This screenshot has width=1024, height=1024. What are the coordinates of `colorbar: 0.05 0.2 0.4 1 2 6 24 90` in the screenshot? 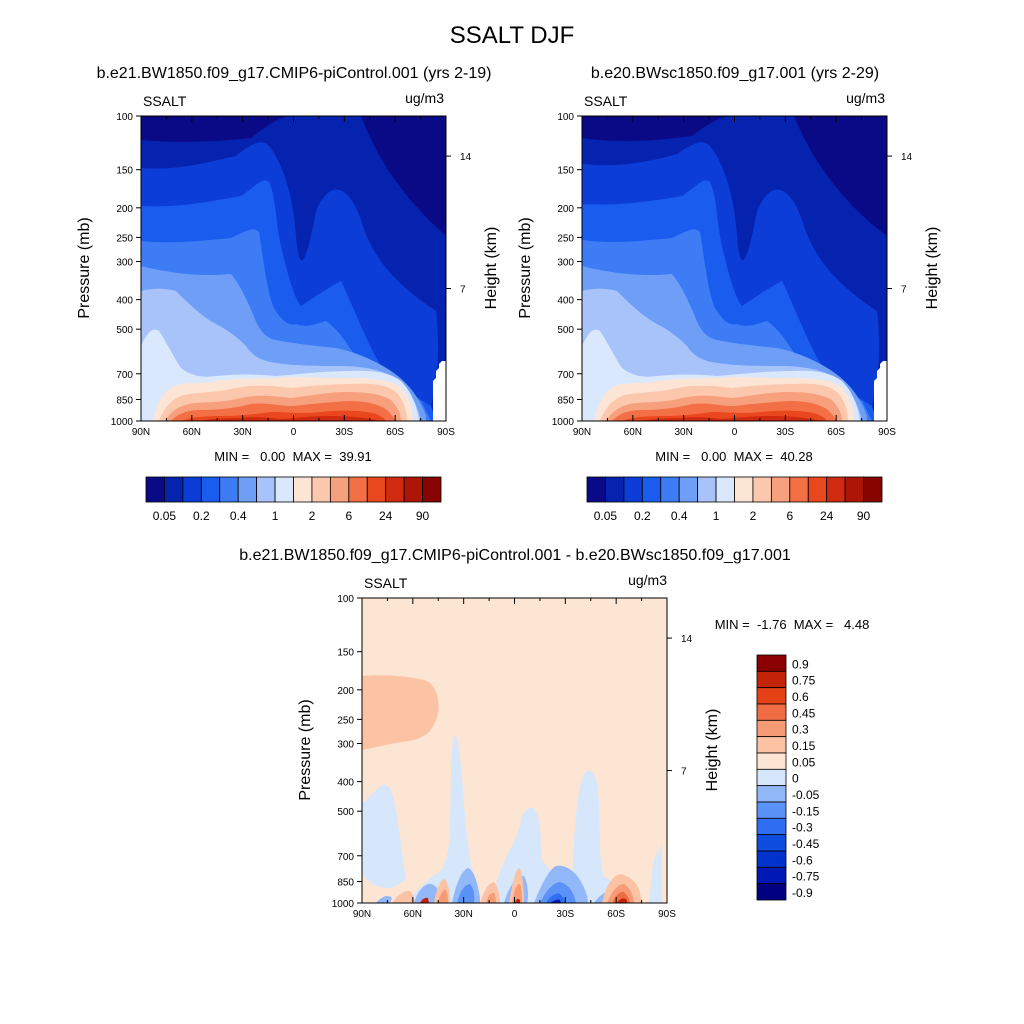 It's located at (734, 499).